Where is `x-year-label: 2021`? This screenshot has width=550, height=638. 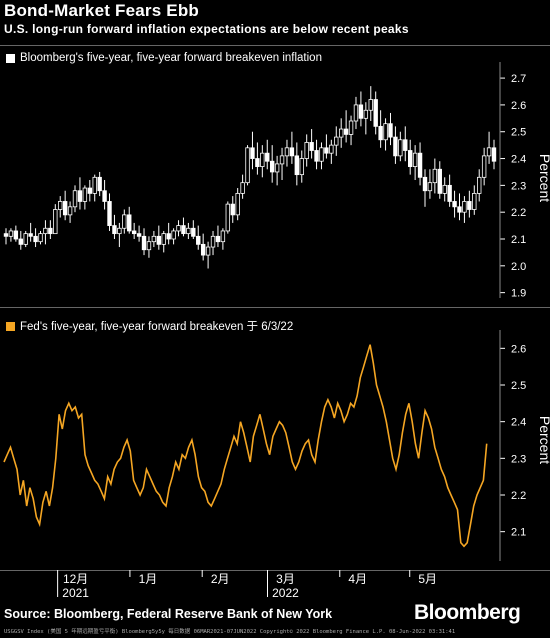
x-year-label: 2021 is located at coordinates (75, 593).